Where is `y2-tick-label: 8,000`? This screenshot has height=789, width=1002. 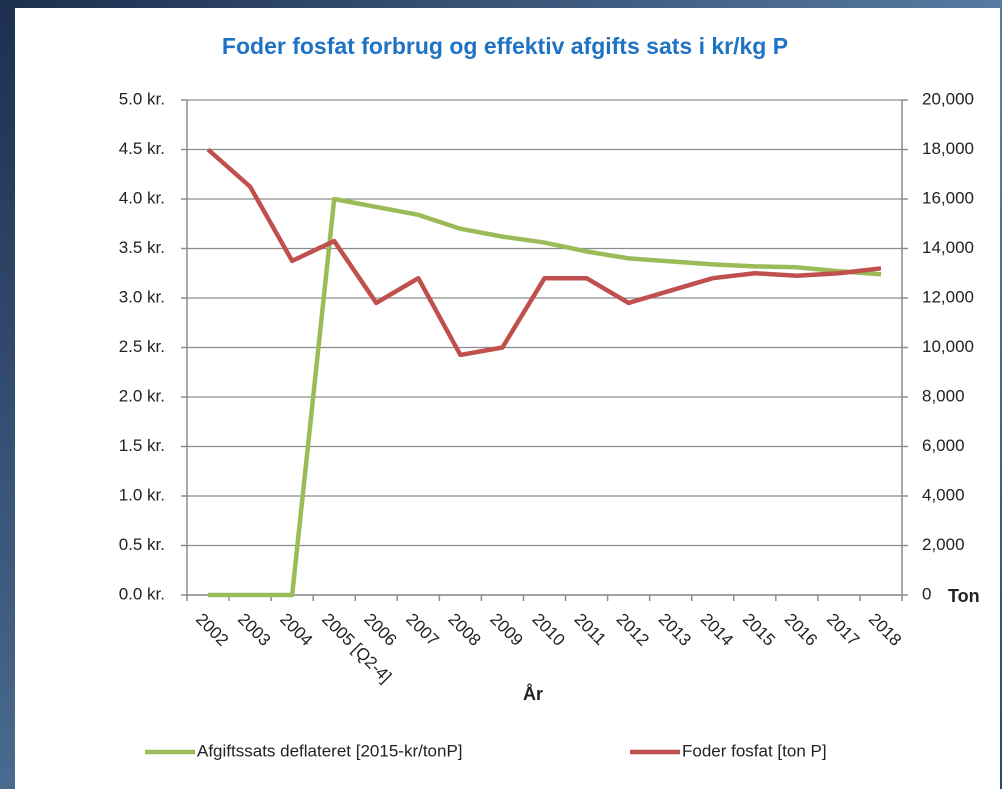 y2-tick-label: 8,000 is located at coordinates (943, 395).